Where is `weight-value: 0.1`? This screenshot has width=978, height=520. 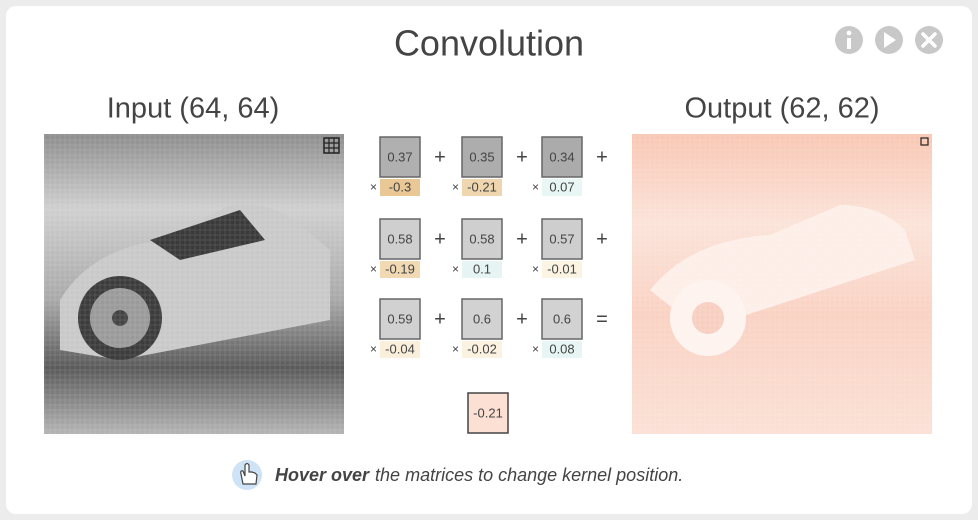 weight-value: 0.1 is located at coordinates (482, 268).